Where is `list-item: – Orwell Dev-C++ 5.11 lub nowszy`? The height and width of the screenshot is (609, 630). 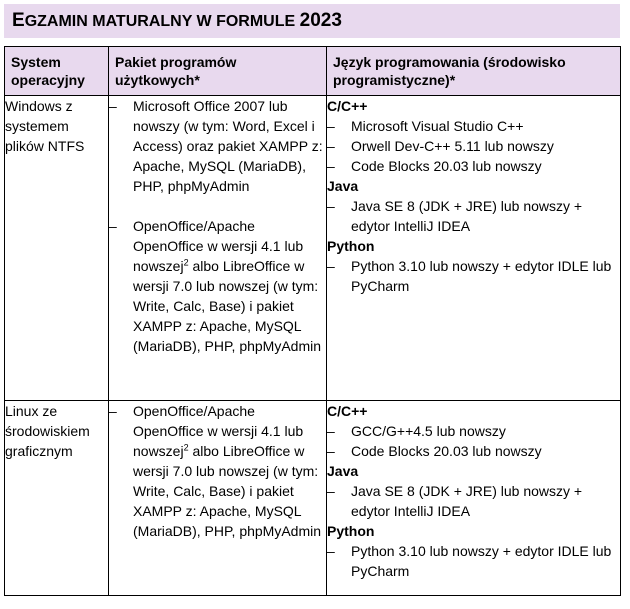 list-item: – Orwell Dev-C++ 5.11 lub nowszy is located at coordinates (473, 146).